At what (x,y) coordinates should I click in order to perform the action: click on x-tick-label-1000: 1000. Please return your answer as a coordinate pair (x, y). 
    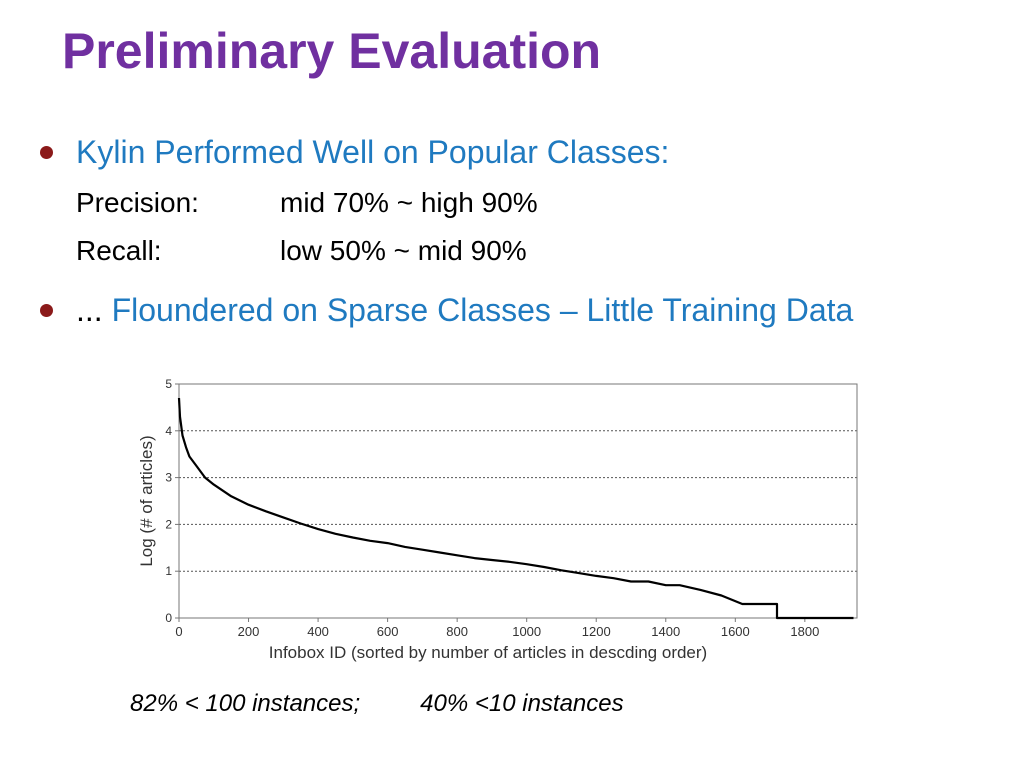
    Looking at the image, I should click on (526, 631).